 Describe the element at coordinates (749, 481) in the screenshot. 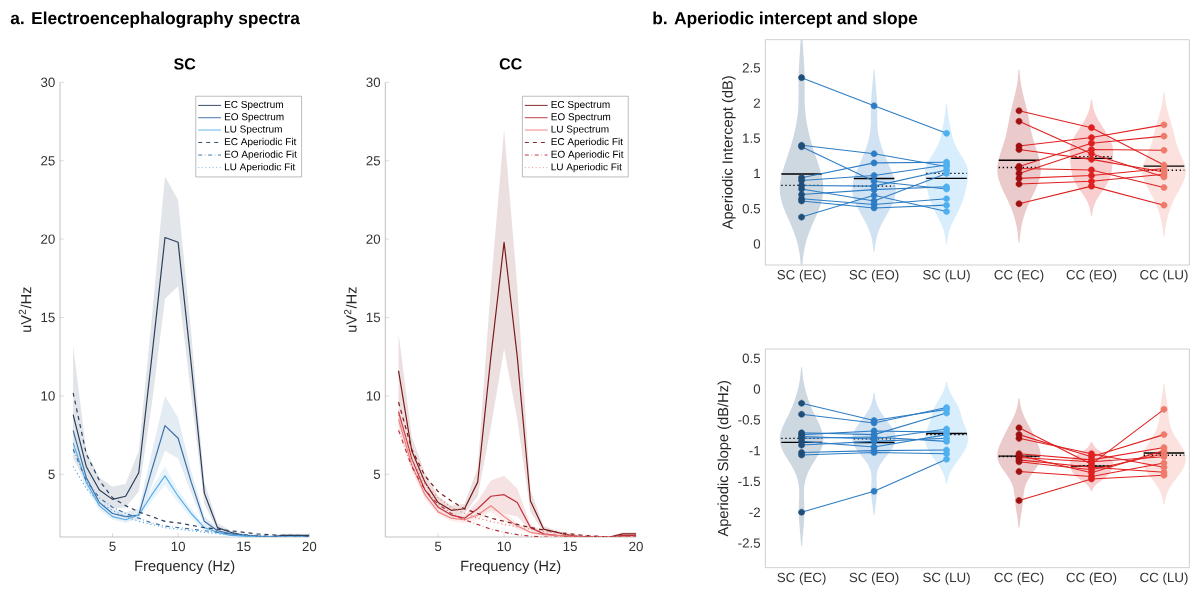

I see `y-tick-label: -1.5` at that location.